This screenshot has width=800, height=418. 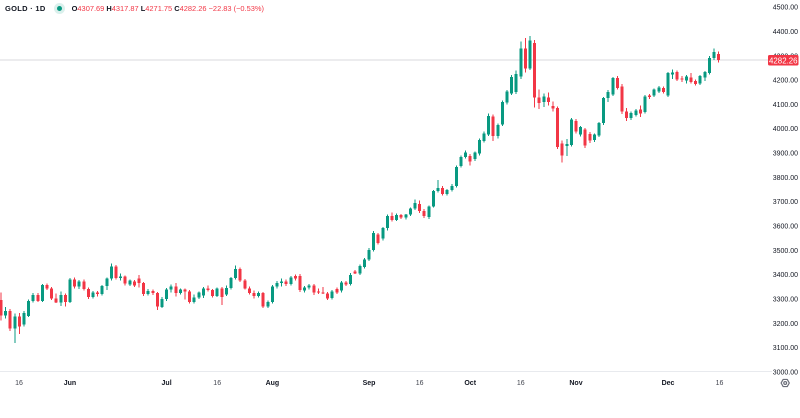 What do you see at coordinates (167, 383) in the screenshot?
I see `svg-text: Jul` at bounding box center [167, 383].